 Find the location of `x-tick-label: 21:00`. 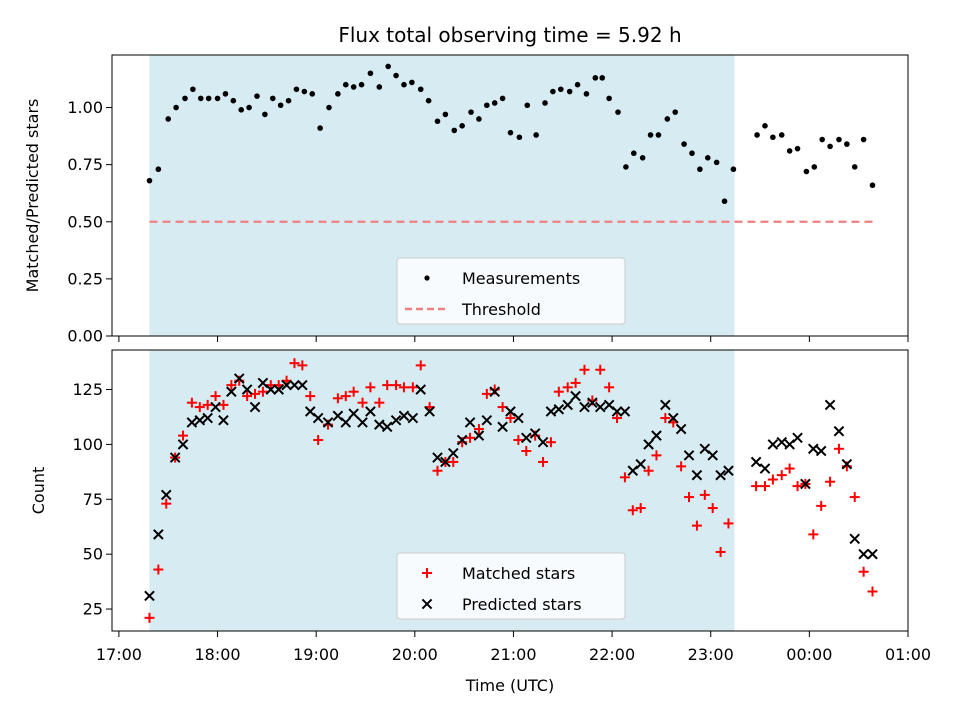

x-tick-label: 21:00 is located at coordinates (513, 654).